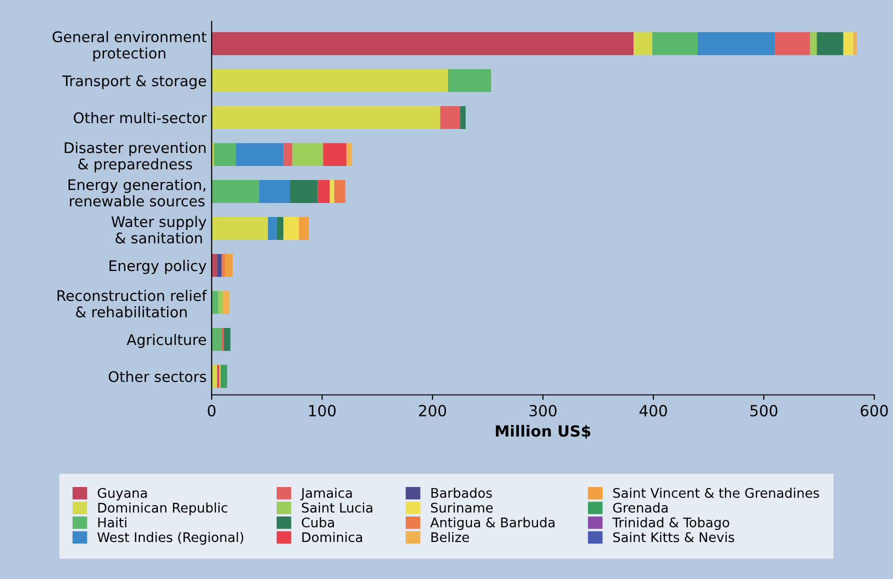 The image size is (893, 579). I want to click on y-tick-label: Agriculture, so click(166, 341).